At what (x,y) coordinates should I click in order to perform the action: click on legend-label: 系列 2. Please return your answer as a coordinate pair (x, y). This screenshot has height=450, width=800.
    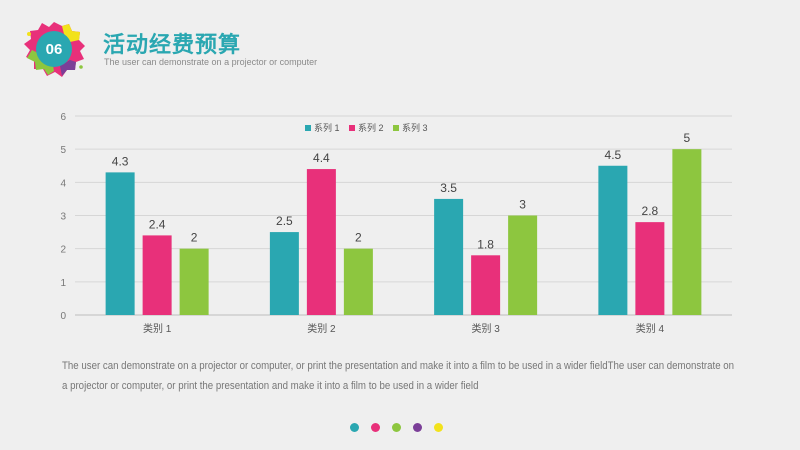
    Looking at the image, I should click on (371, 127).